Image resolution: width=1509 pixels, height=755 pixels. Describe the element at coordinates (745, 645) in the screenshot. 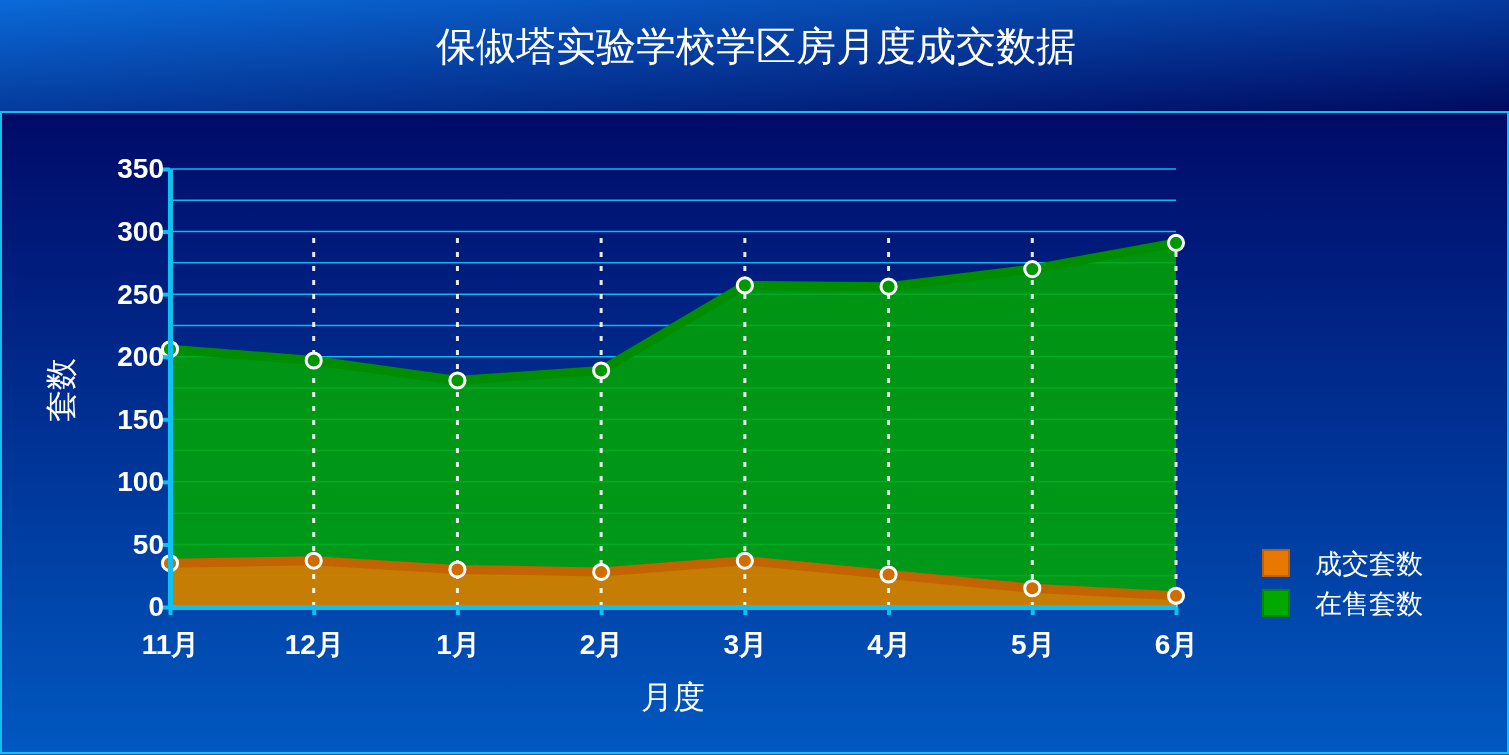

I see `x-tick-label: 3月` at that location.